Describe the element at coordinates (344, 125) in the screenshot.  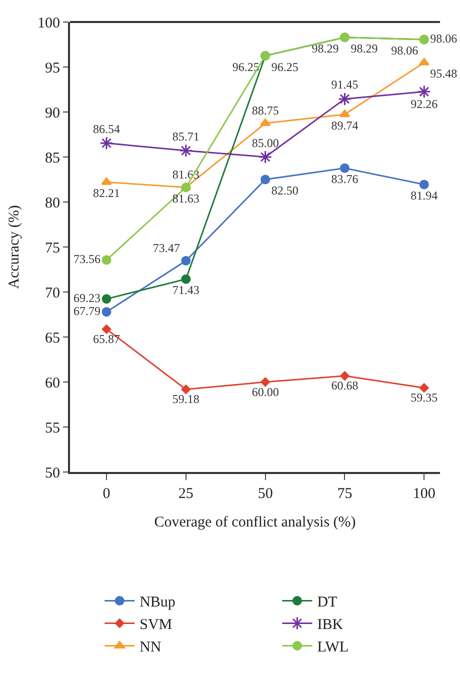
I see `data-label: 89.74` at that location.